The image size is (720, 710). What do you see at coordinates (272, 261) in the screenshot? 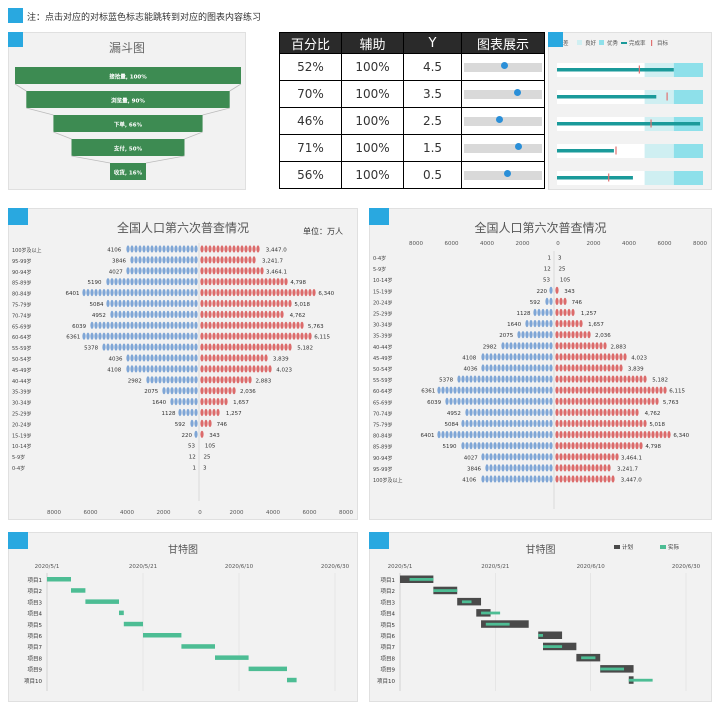
I see `female-value-label: 3,241.7` at bounding box center [272, 261].